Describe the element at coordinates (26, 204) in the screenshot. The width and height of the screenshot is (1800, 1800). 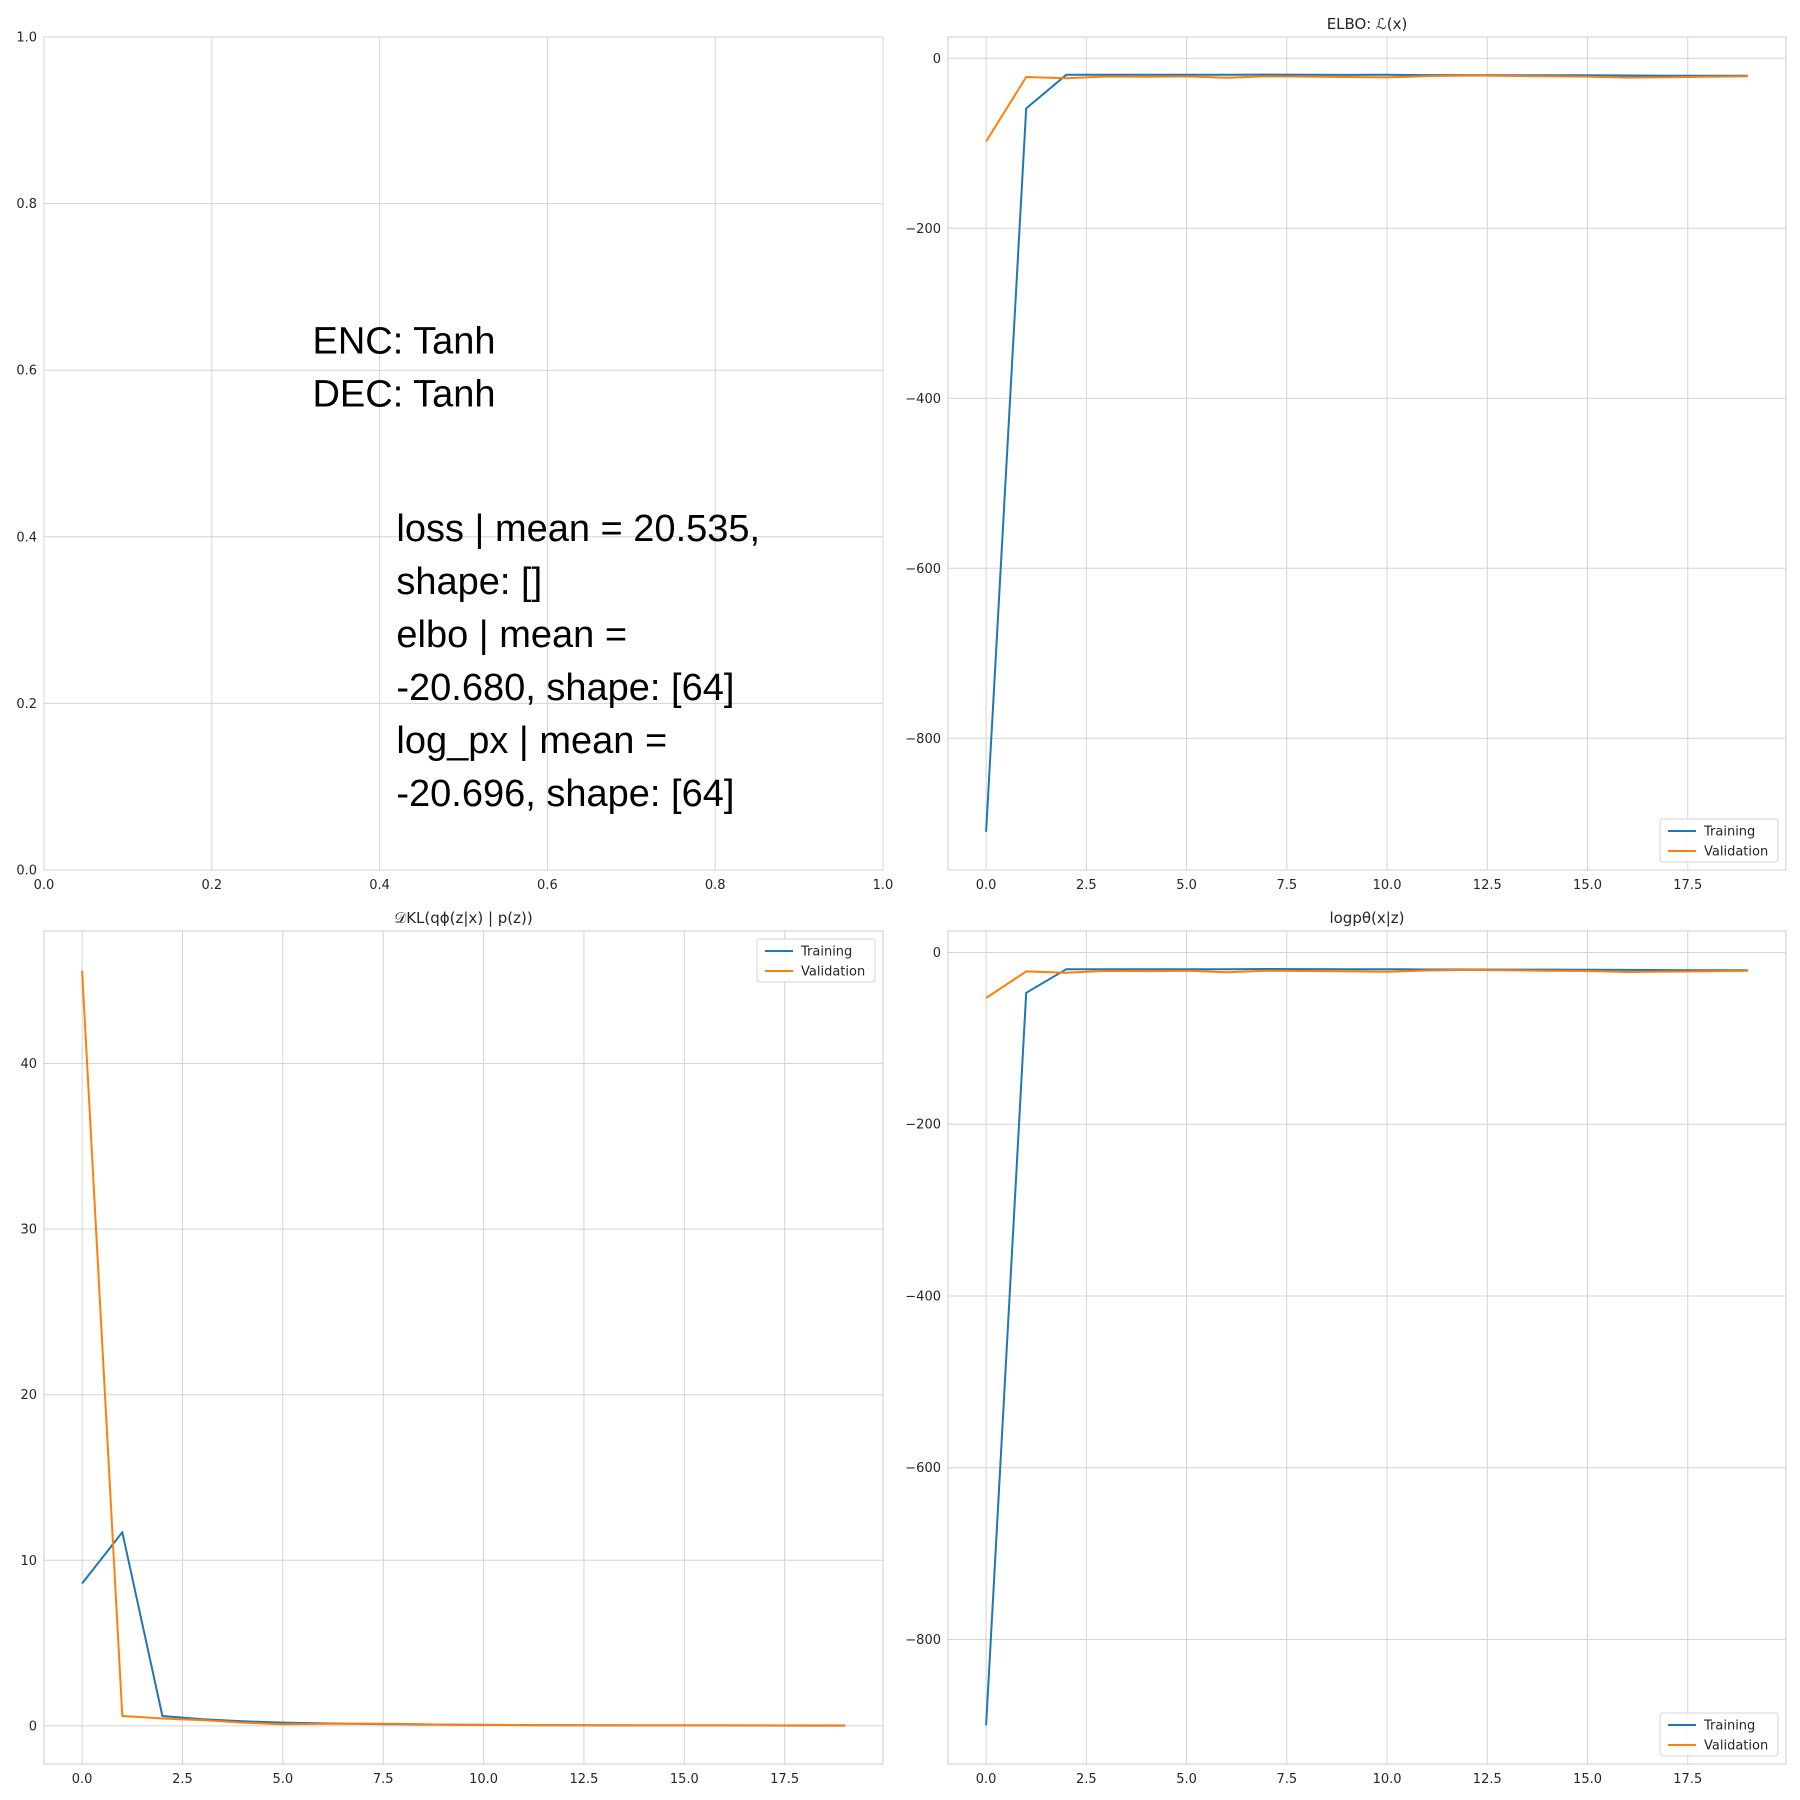
I see `y-tick-label: 0.8` at that location.